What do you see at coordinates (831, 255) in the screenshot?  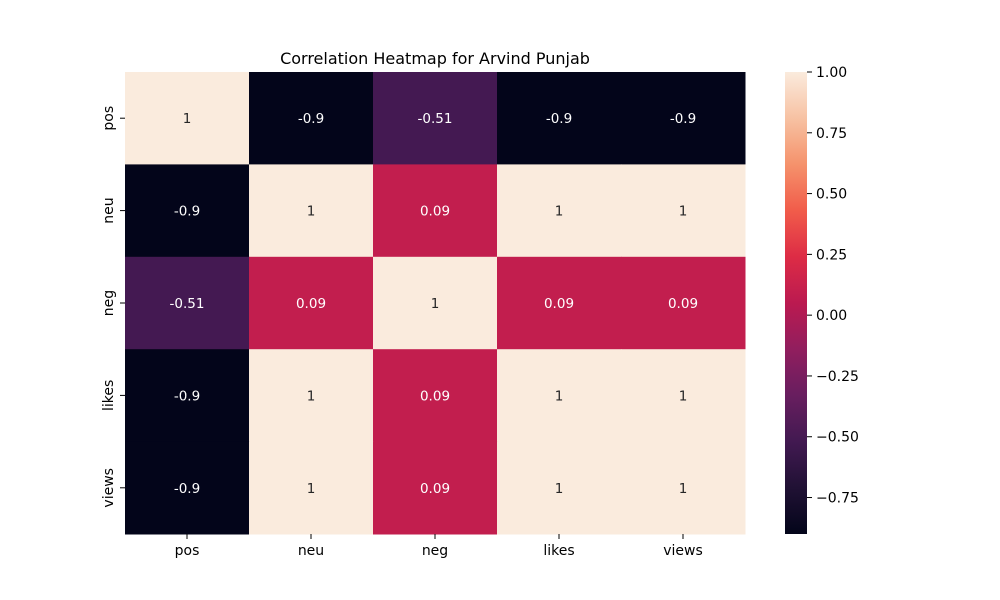 I see `colorbar-tick-label: 0.25` at bounding box center [831, 255].